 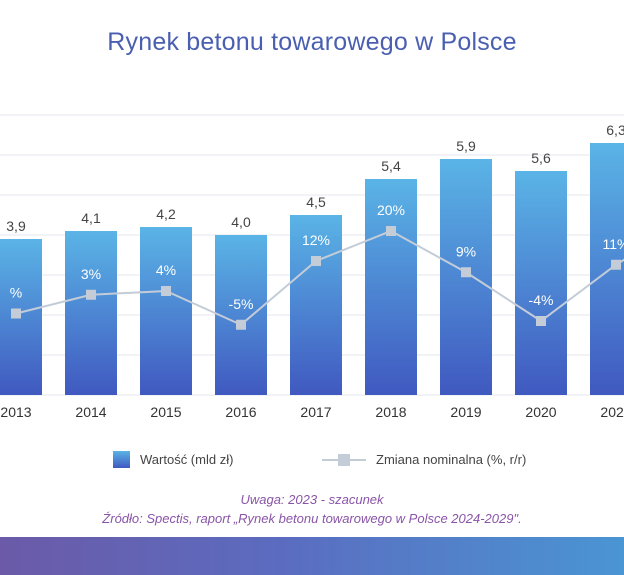 I want to click on x-tick-label: 2014, so click(x=90, y=412).